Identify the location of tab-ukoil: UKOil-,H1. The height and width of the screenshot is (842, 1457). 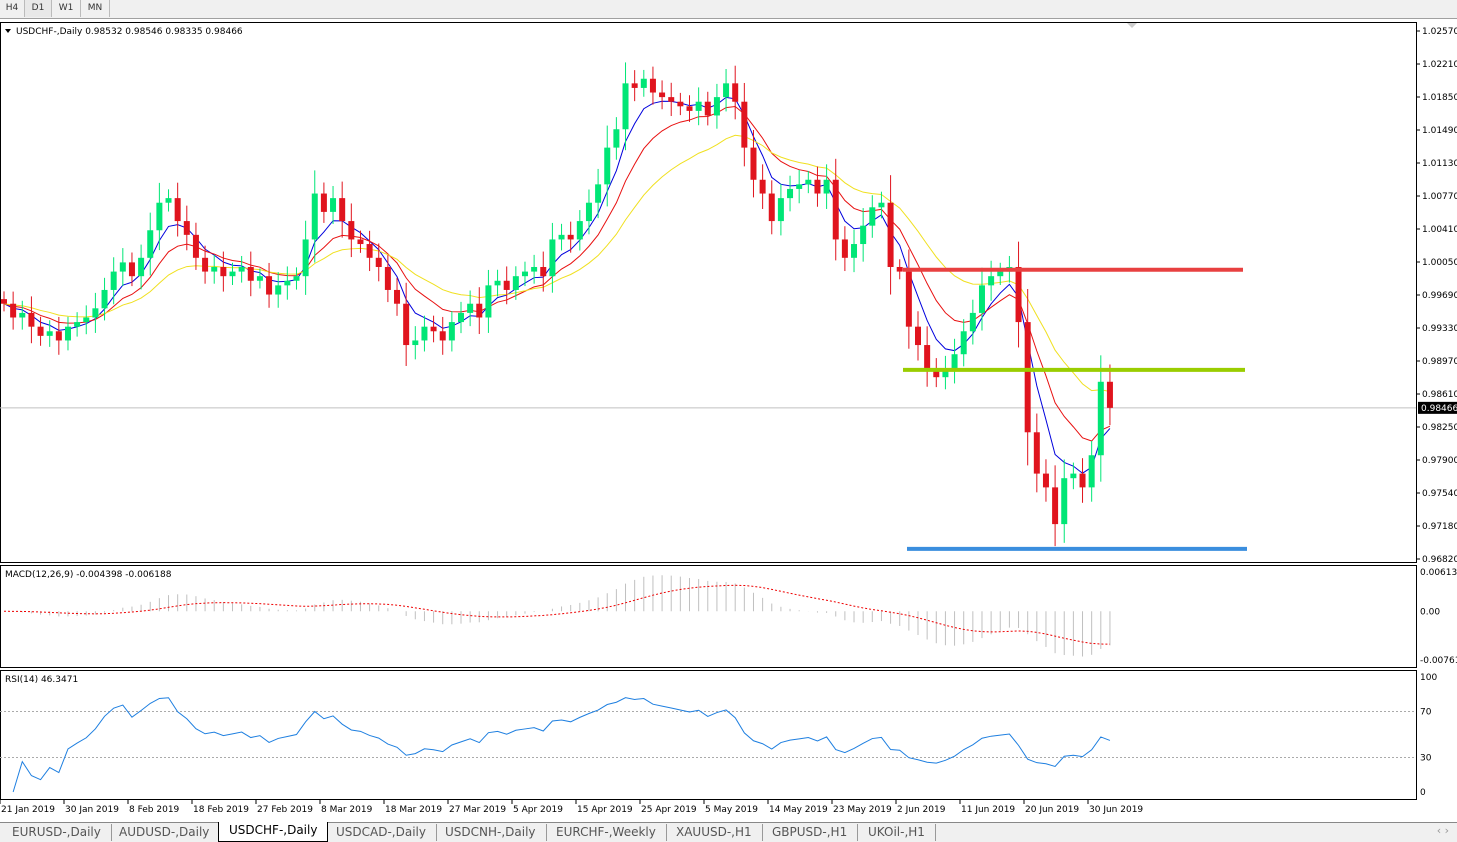
(897, 832).